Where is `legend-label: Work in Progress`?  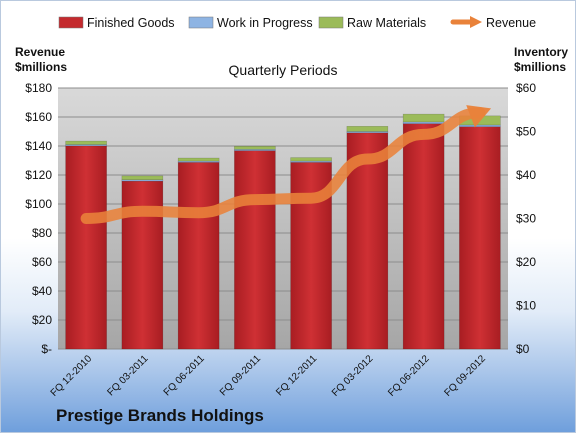
legend-label: Work in Progress is located at coordinates (265, 23).